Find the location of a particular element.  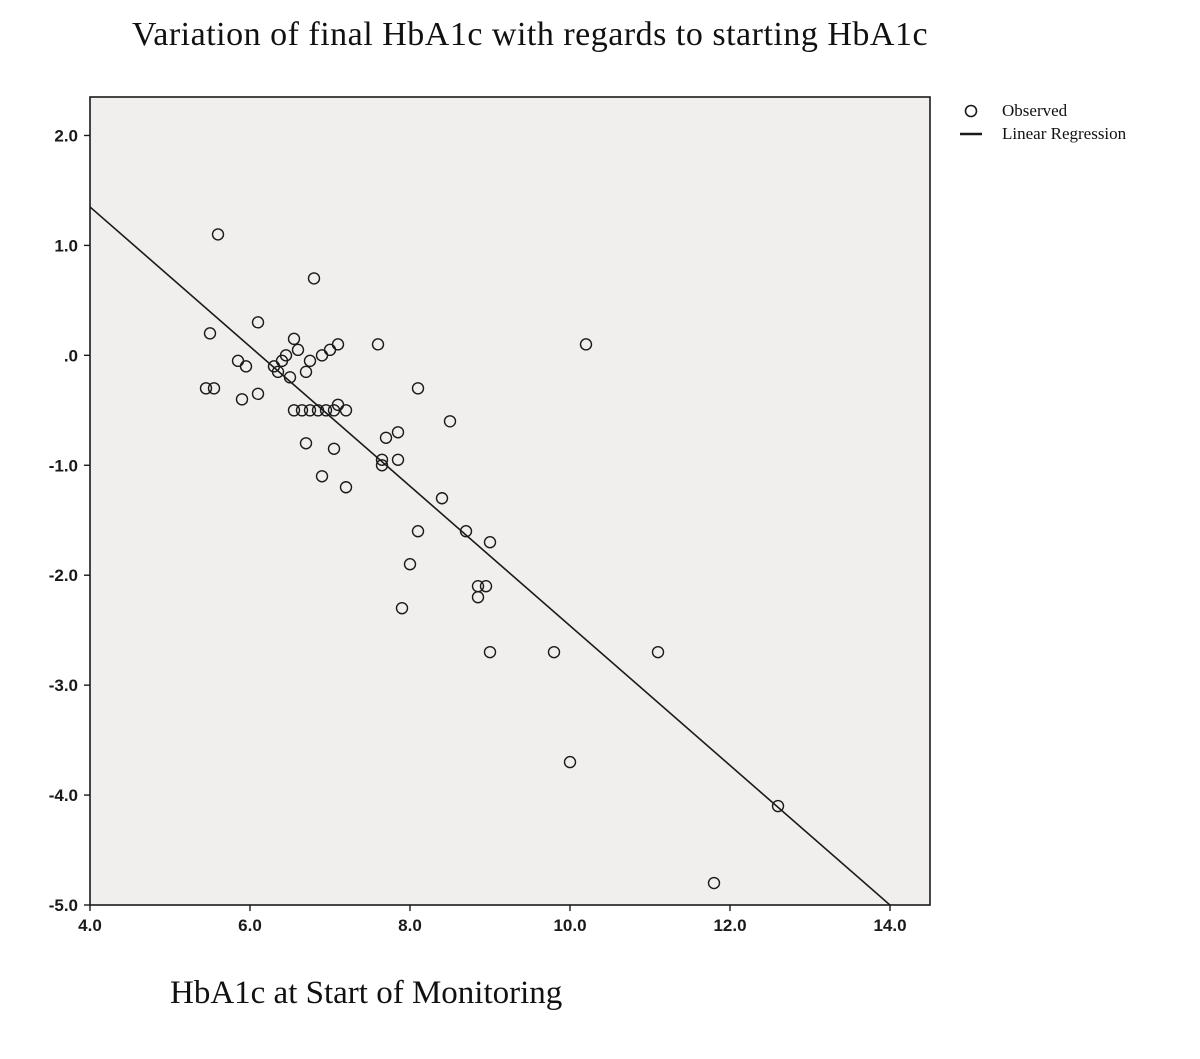

legend-item-regression: Linear Regression is located at coordinates (1039, 133).